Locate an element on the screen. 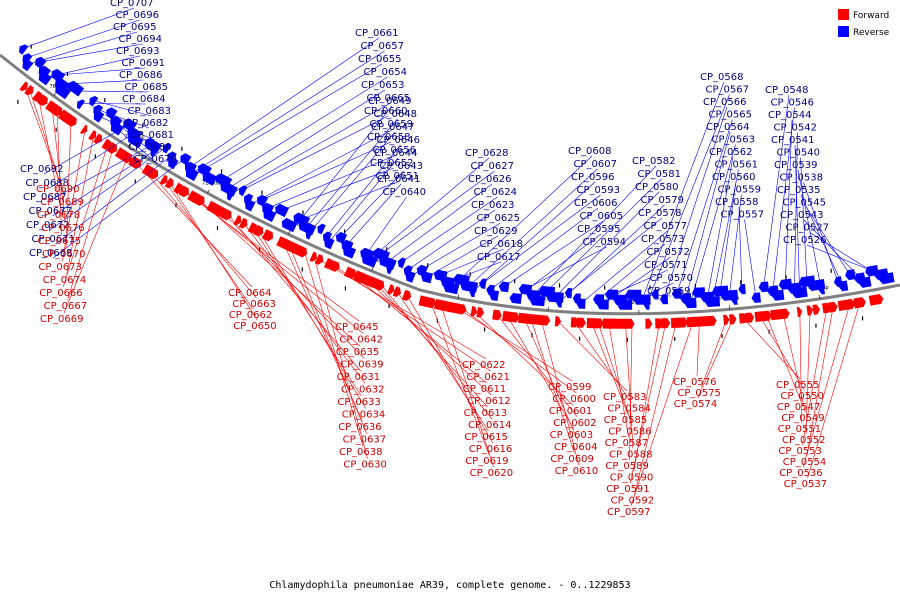 The height and width of the screenshot is (600, 900). forward-gene-label: CP_0637 is located at coordinates (364, 440).